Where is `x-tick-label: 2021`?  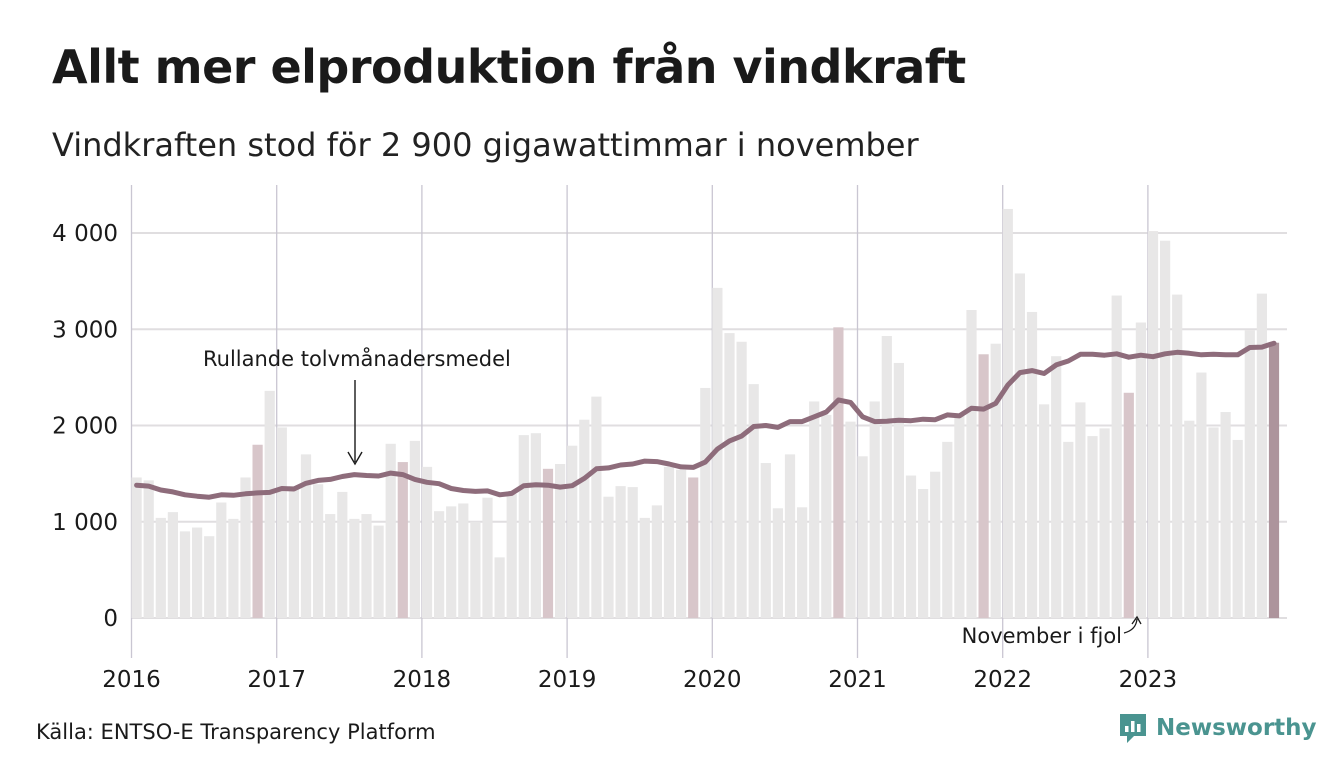
x-tick-label: 2021 is located at coordinates (857, 680).